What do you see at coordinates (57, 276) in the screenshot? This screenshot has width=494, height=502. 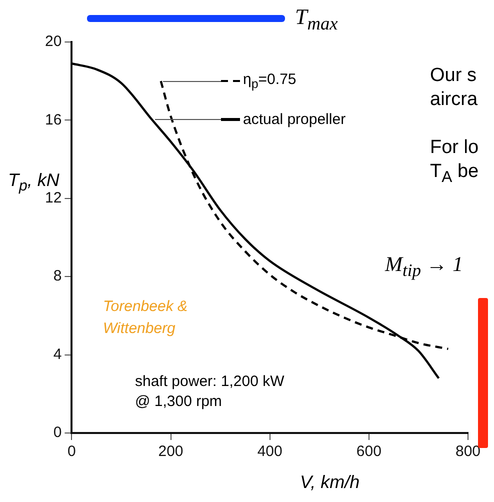 I see `y-tick-label: 8` at bounding box center [57, 276].